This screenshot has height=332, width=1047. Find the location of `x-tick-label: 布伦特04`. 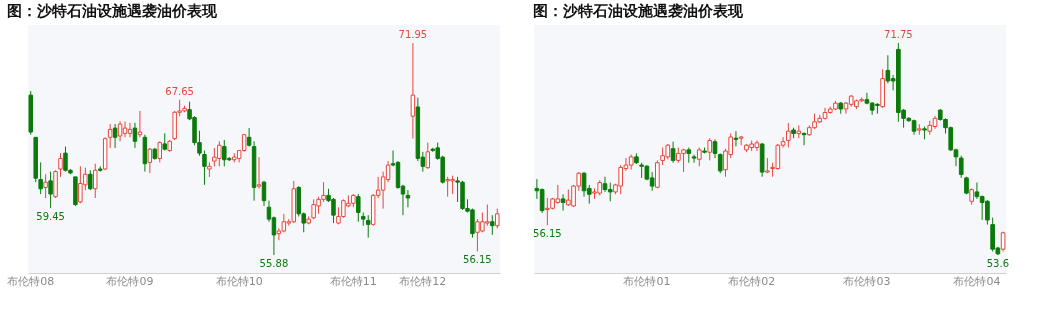

x-tick-label: 布伦特04 is located at coordinates (977, 281).